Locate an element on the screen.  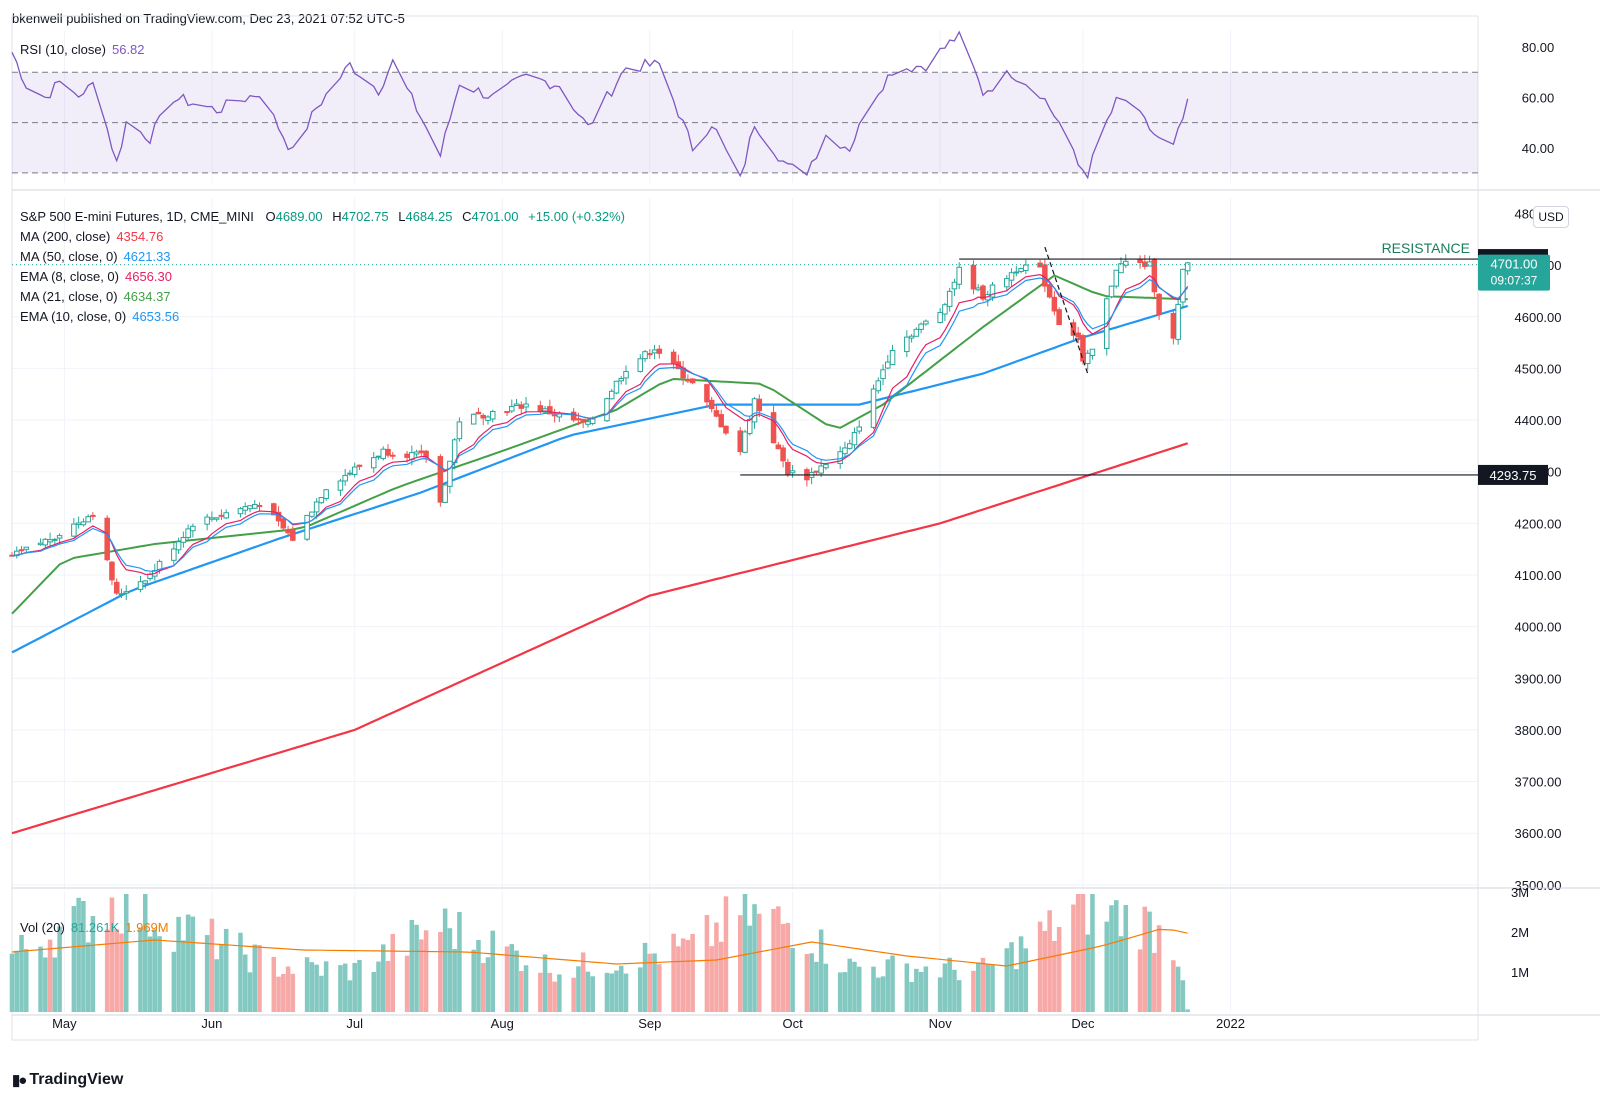
x-tick-label: Jun is located at coordinates (211, 1023).